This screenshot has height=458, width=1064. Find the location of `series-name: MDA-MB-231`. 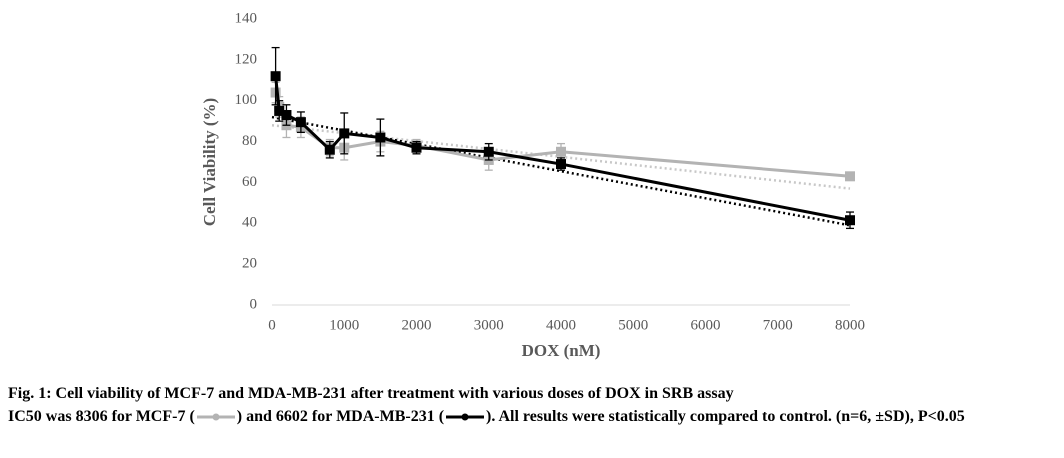

series-name: MDA-MB-231 is located at coordinates (385, 416).